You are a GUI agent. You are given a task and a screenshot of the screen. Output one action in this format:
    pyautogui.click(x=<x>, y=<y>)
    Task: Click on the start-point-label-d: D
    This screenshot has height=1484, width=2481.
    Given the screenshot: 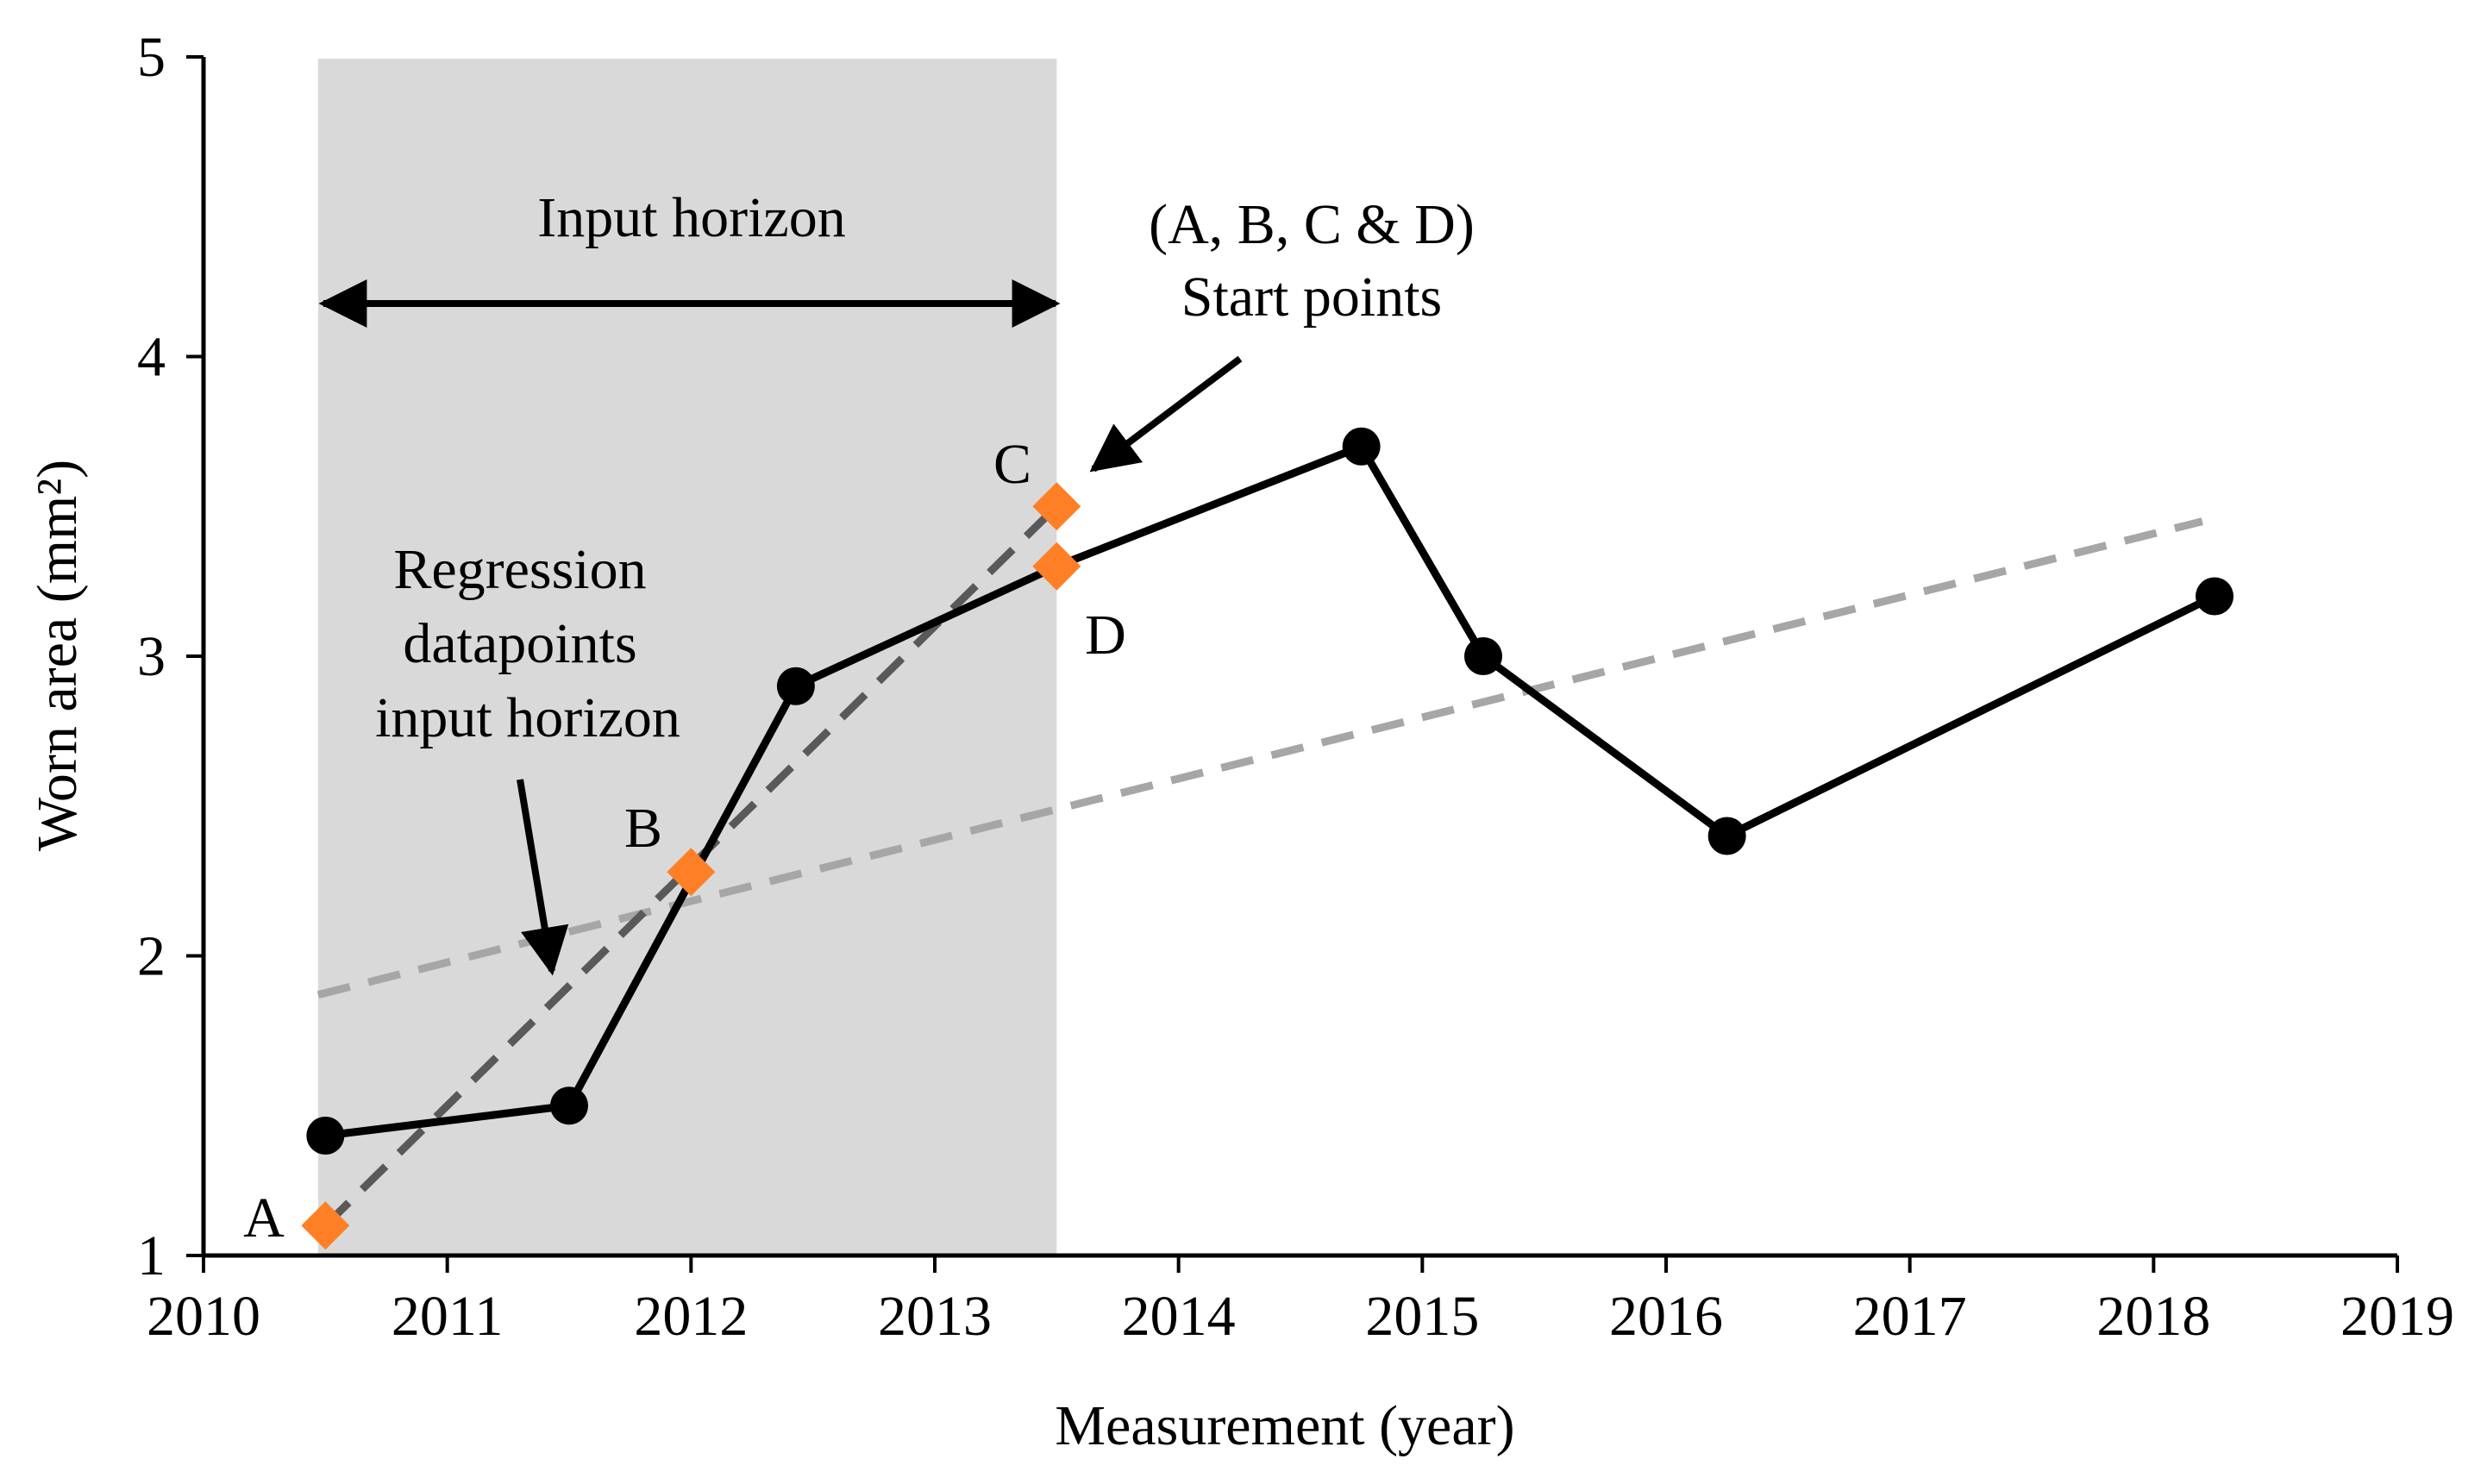 What is the action you would take?
    pyautogui.click(x=1105, y=635)
    